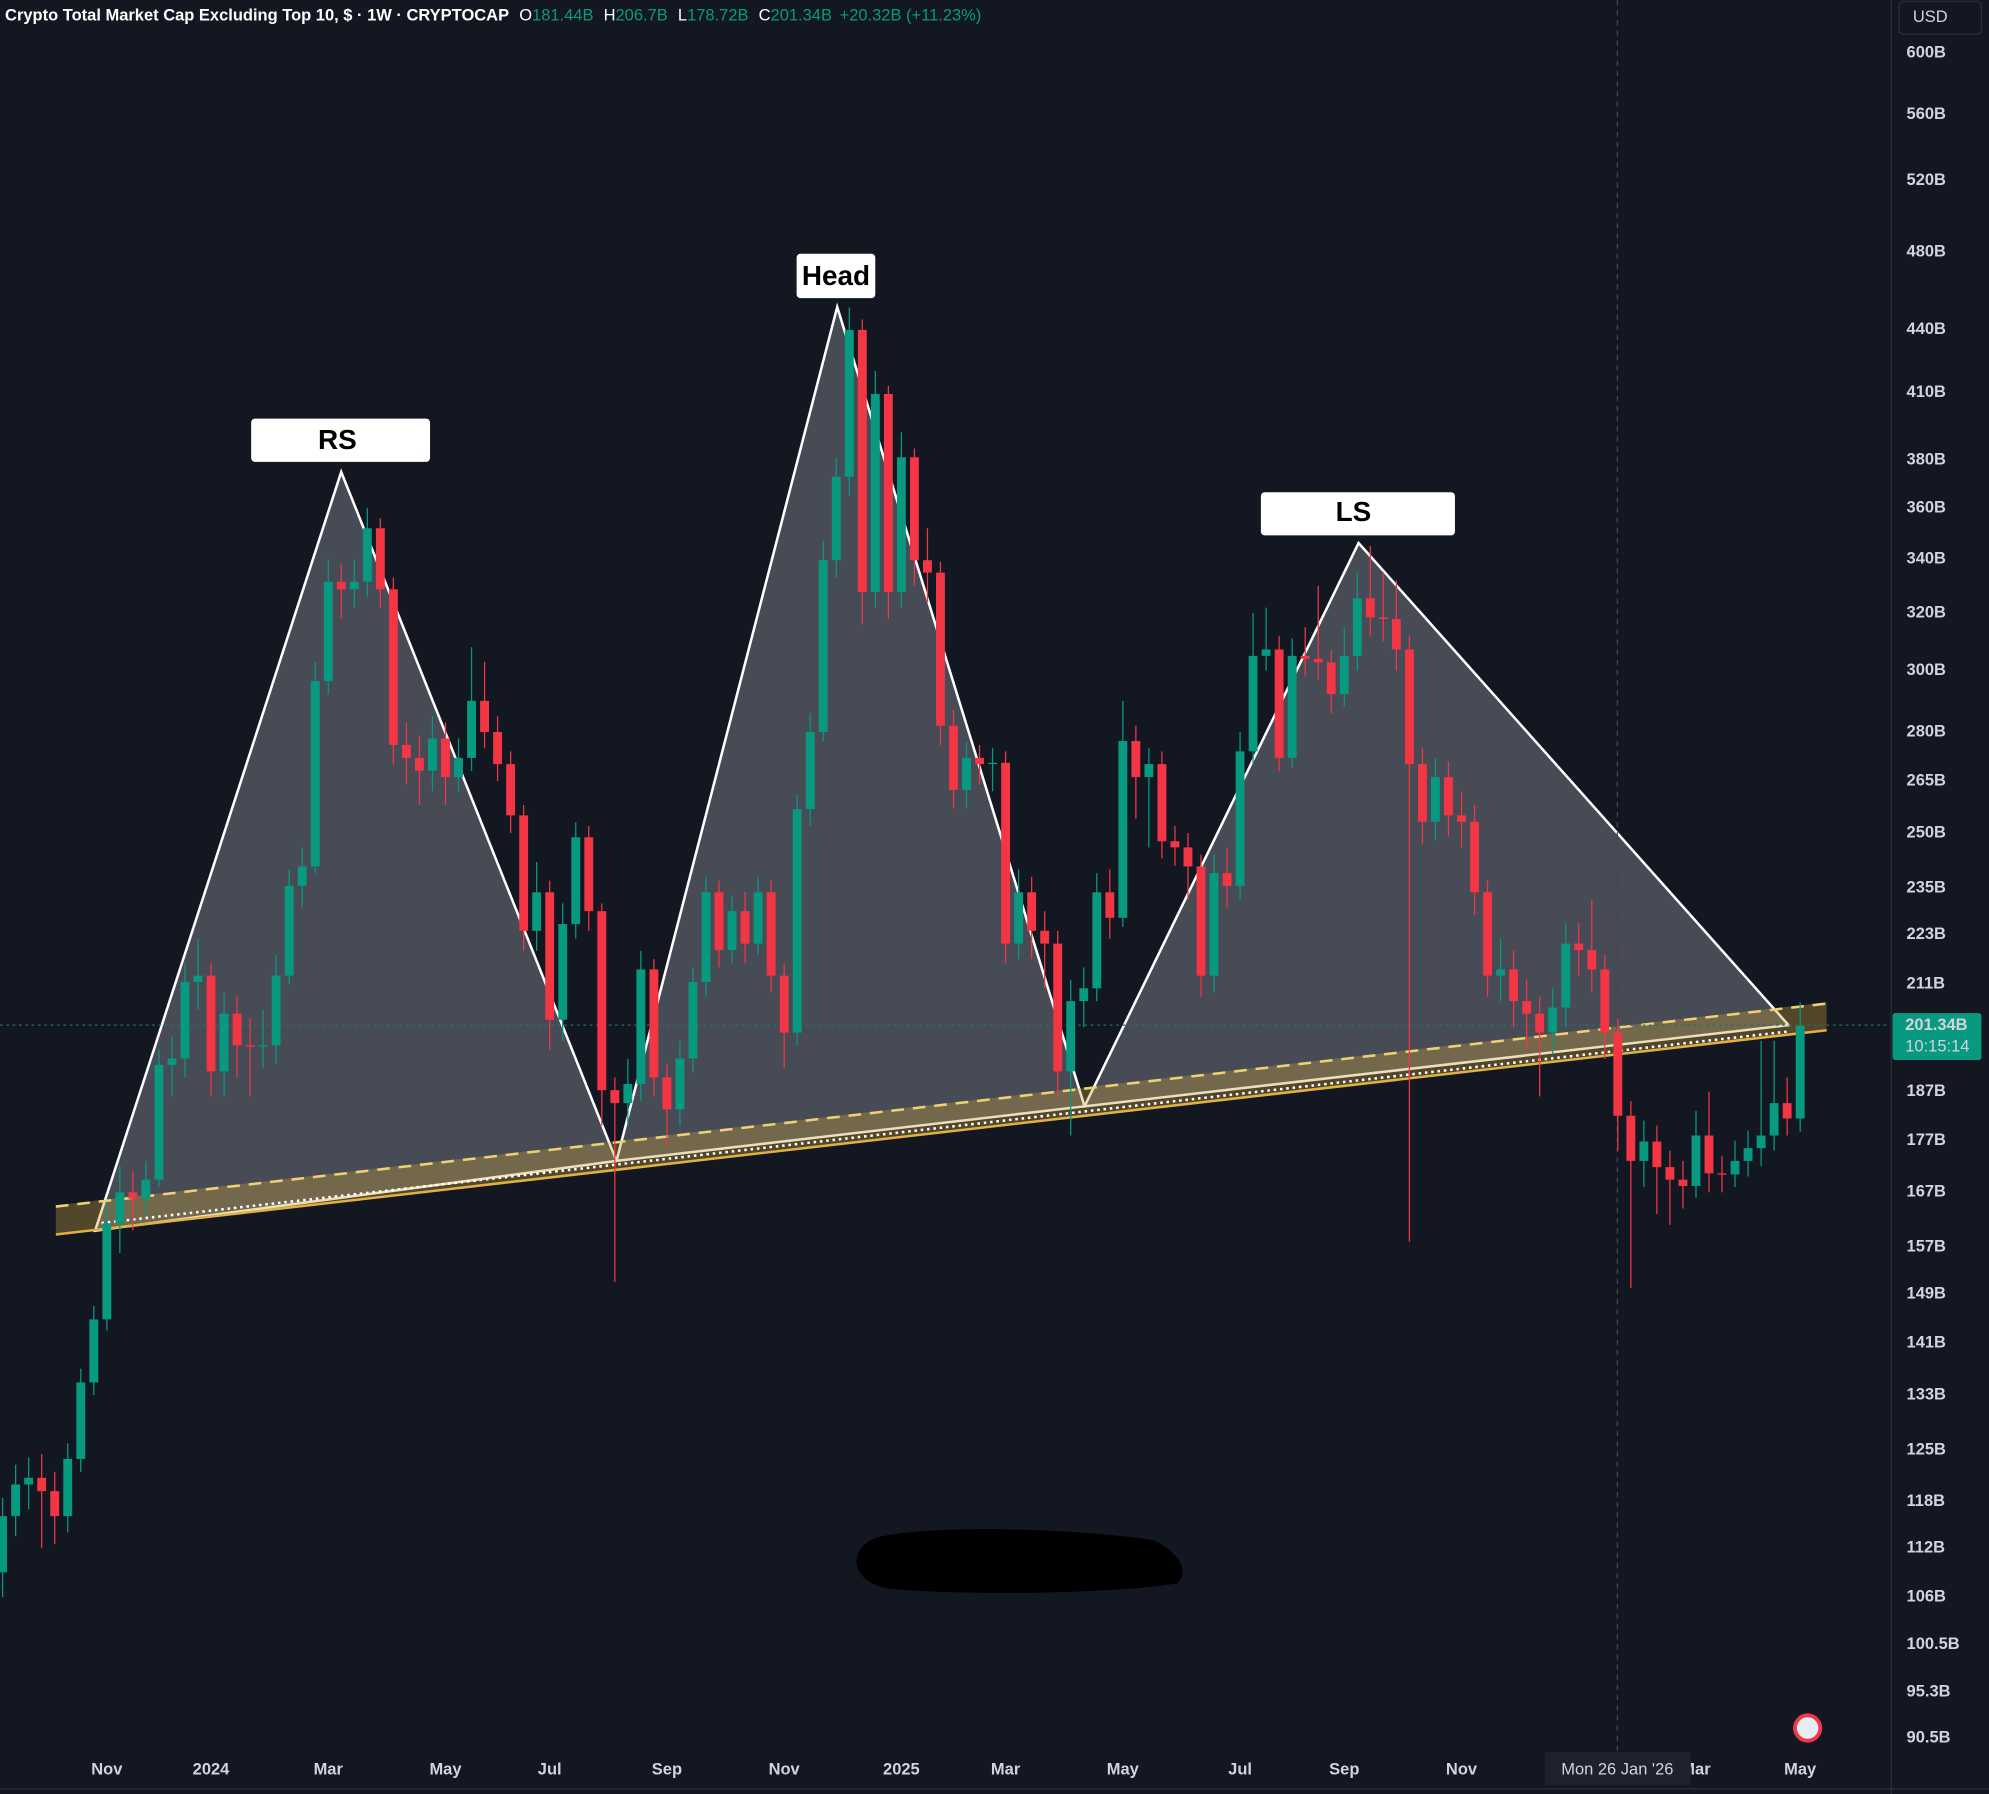 The image size is (1989, 1794). I want to click on x-tick-label: Nov, so click(1462, 1769).